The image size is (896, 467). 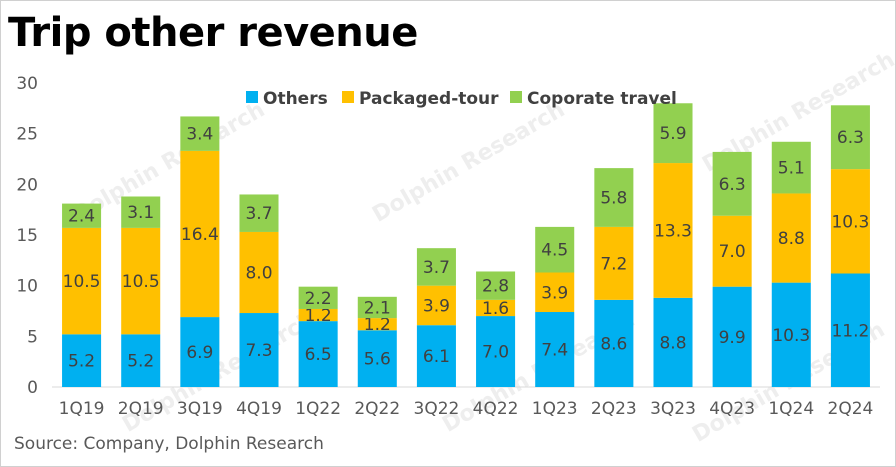 I want to click on data-label: 5.1, so click(x=791, y=169).